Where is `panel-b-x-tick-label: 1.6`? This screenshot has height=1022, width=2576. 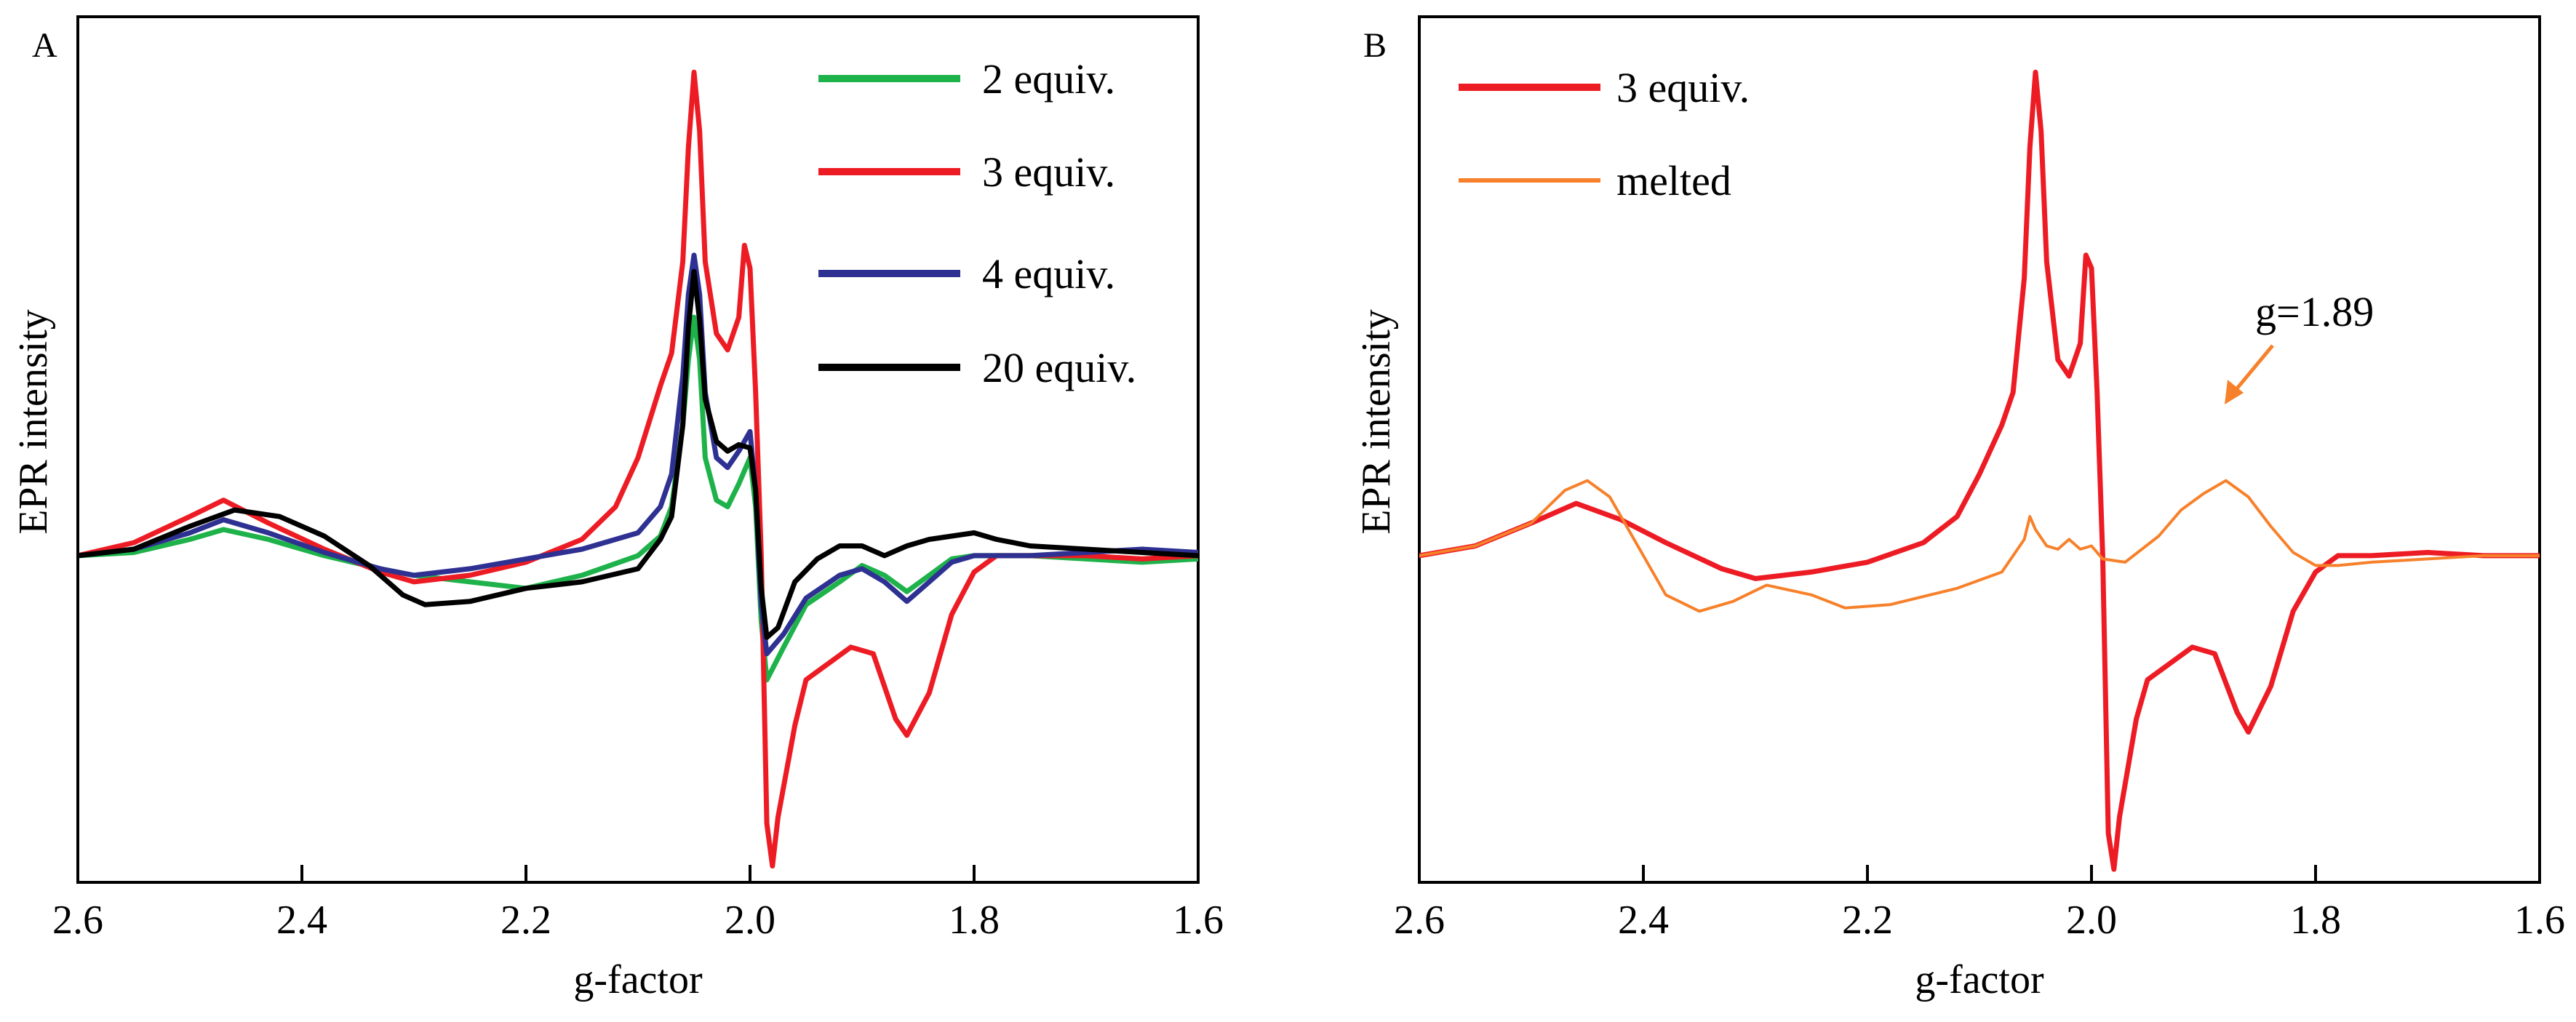
panel-b-x-tick-label: 1.6 is located at coordinates (2539, 920).